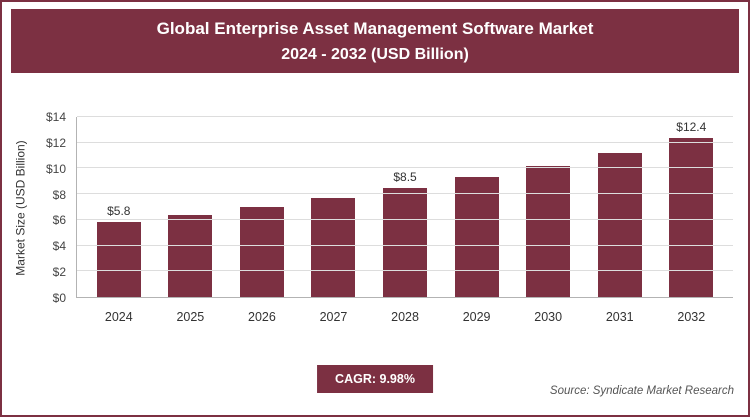 This screenshot has height=417, width=750. I want to click on bar-slot: $5.8 2024, so click(119, 220).